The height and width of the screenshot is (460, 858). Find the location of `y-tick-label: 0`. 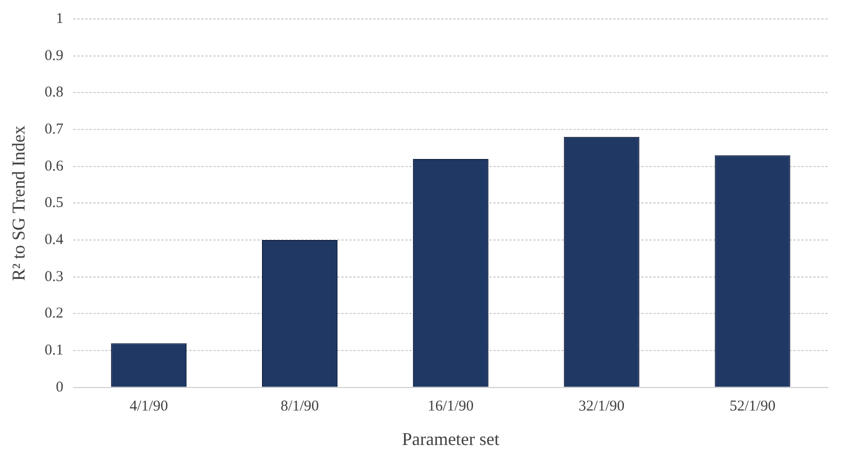

y-tick-label: 0 is located at coordinates (60, 387).